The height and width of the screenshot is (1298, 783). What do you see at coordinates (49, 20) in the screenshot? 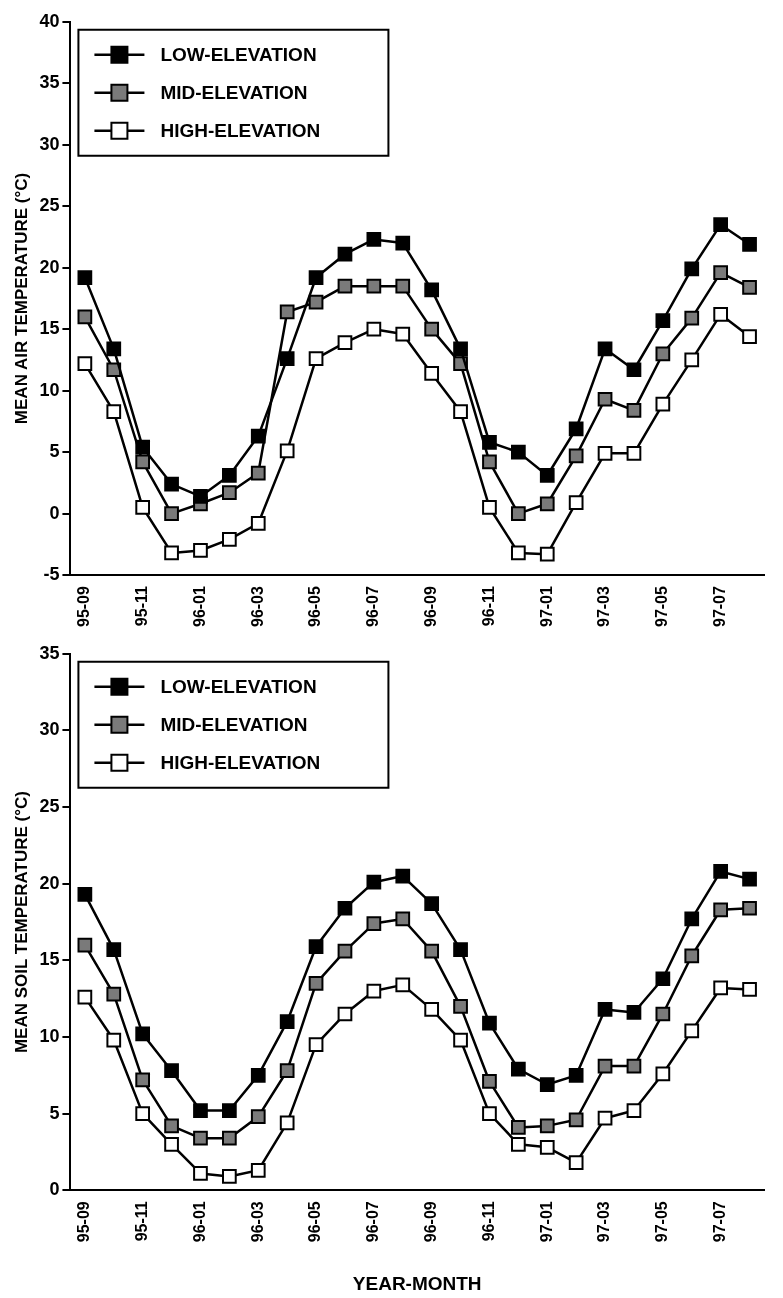
I see `y-tick-label: 40` at bounding box center [49, 20].